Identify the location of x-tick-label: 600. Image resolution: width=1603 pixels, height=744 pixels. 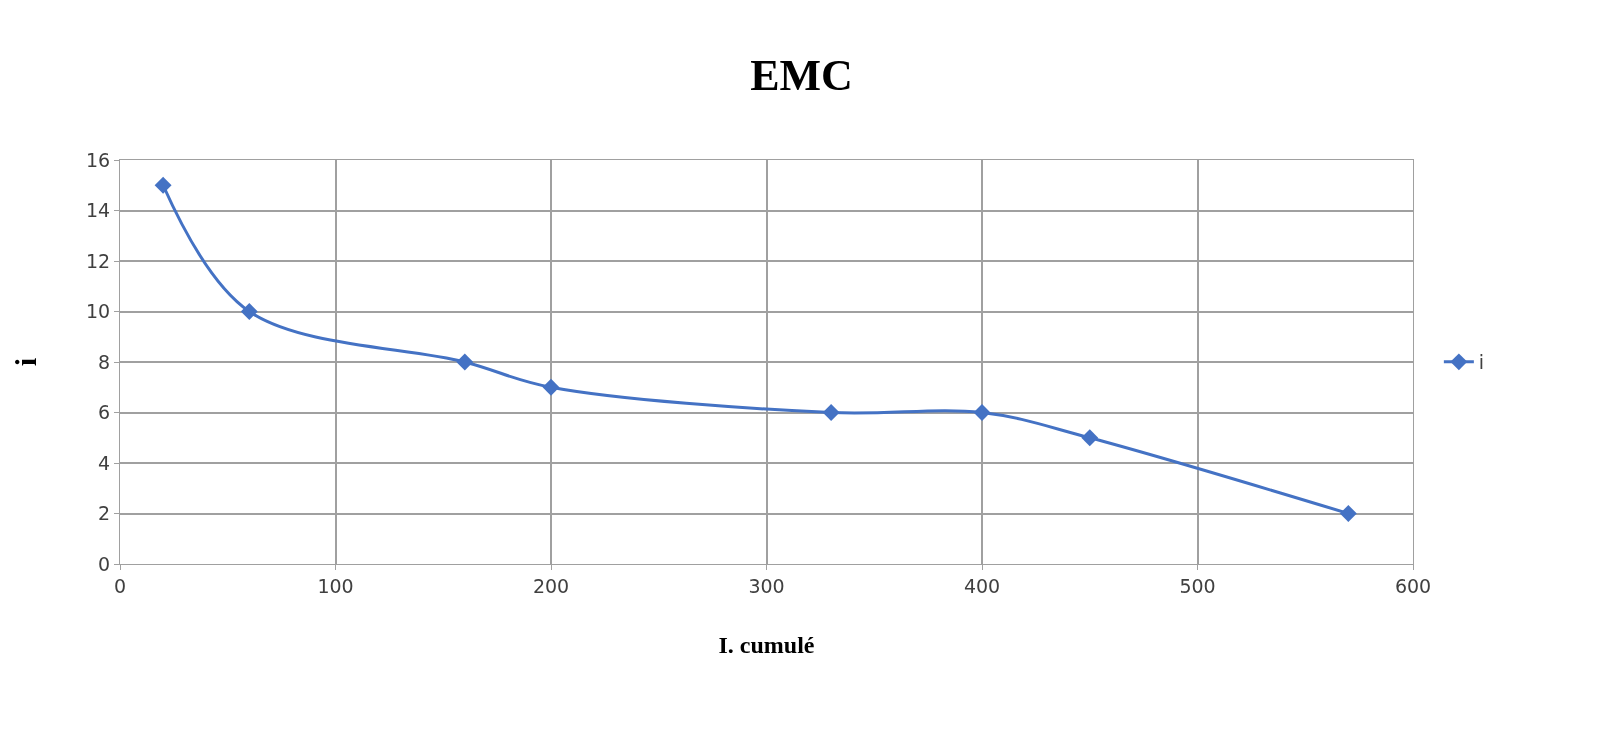
(1413, 585).